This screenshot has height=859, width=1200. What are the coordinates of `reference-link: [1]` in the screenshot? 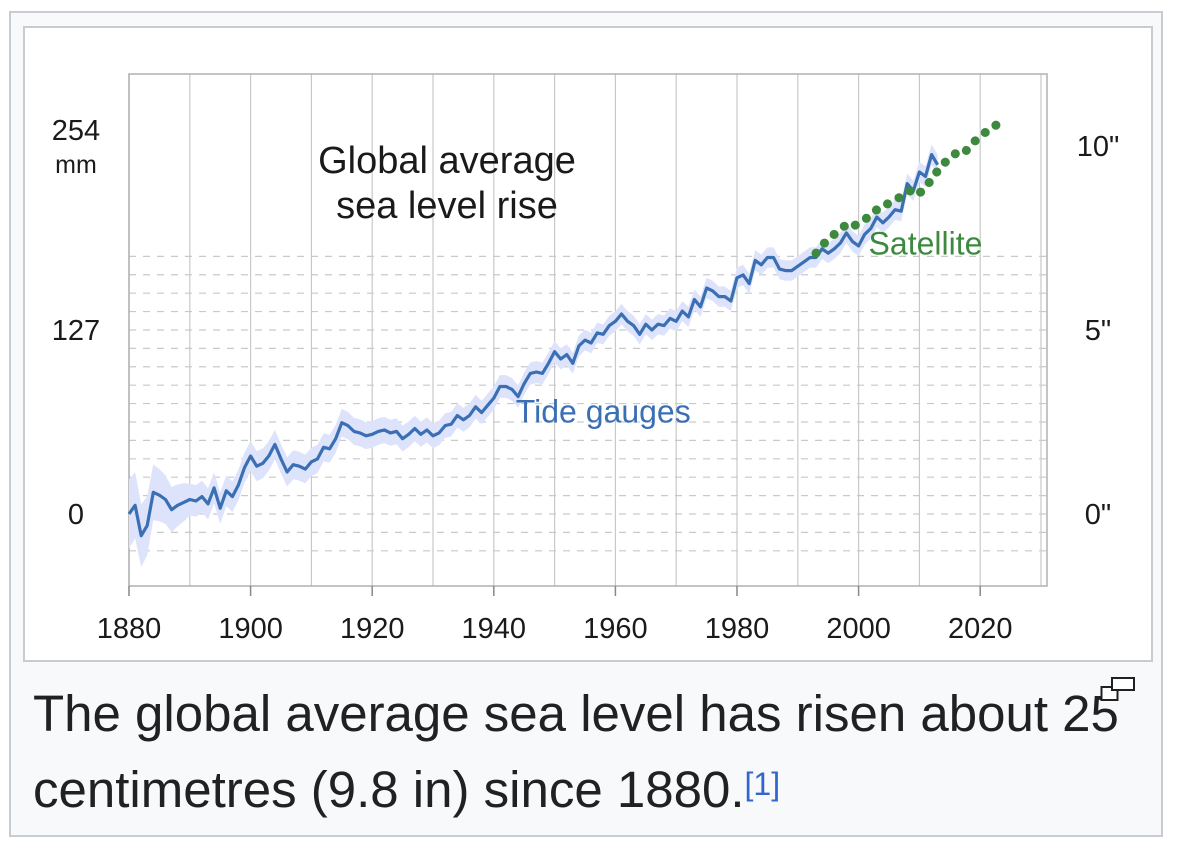 It's located at (762, 784).